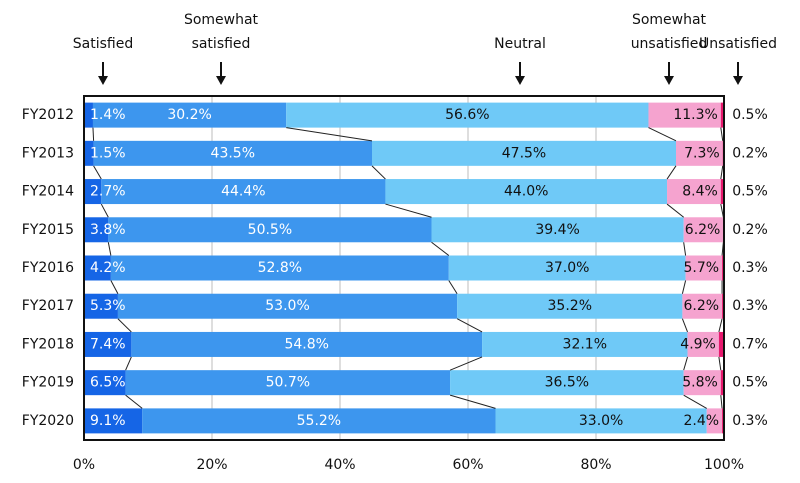  I want to click on data-label: 52.8%, so click(280, 268).